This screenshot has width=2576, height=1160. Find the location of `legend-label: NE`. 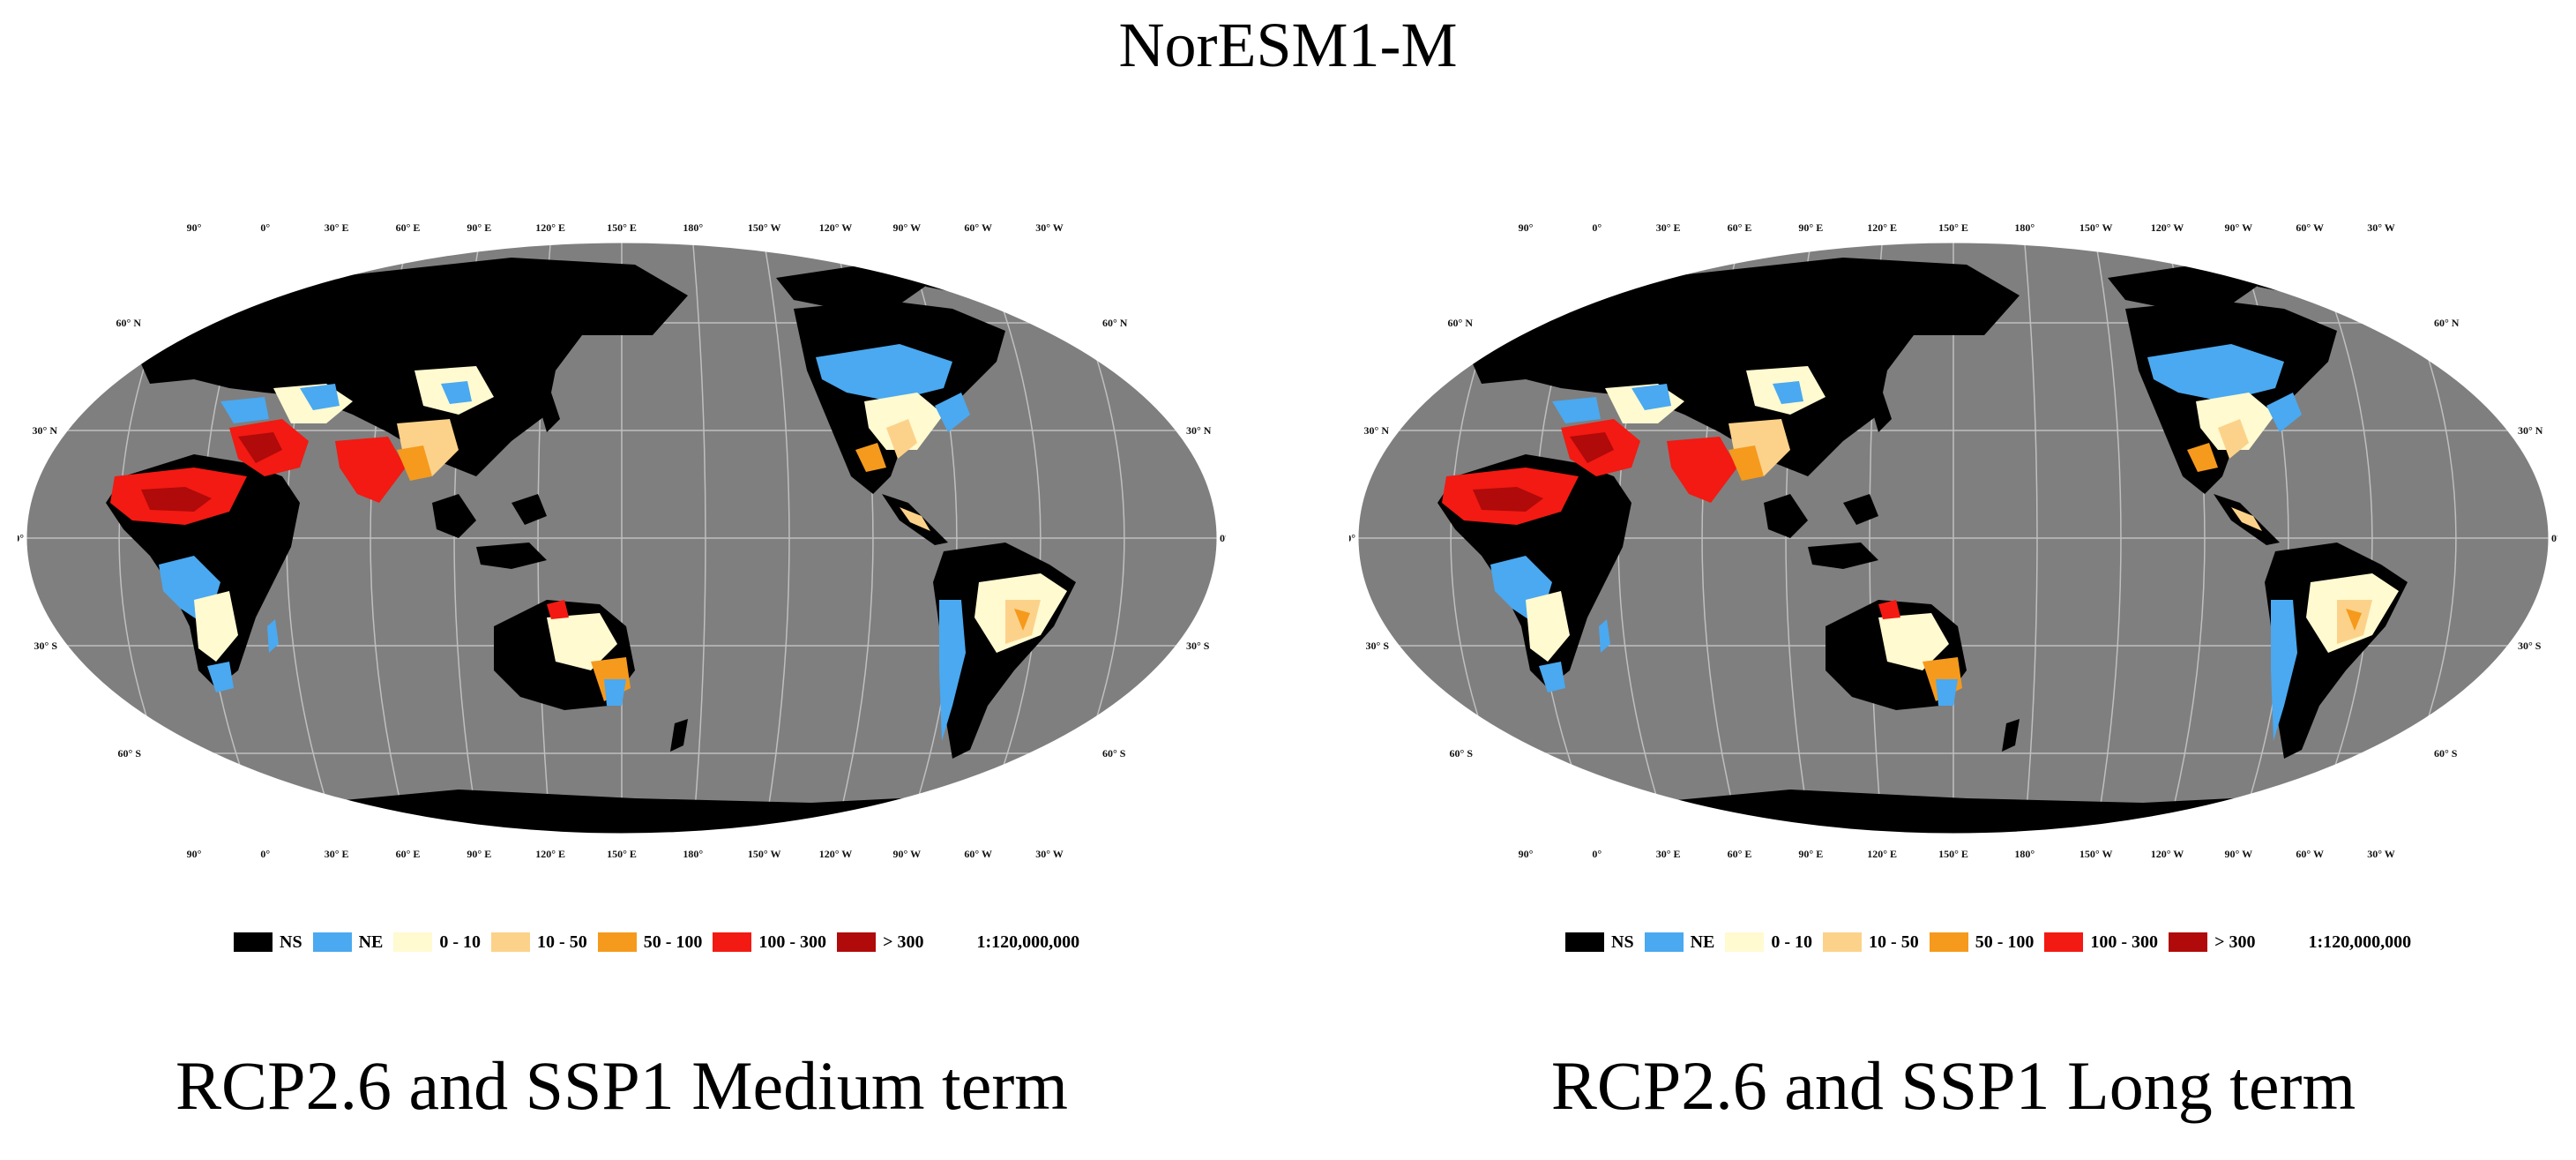

legend-label: NE is located at coordinates (371, 942).